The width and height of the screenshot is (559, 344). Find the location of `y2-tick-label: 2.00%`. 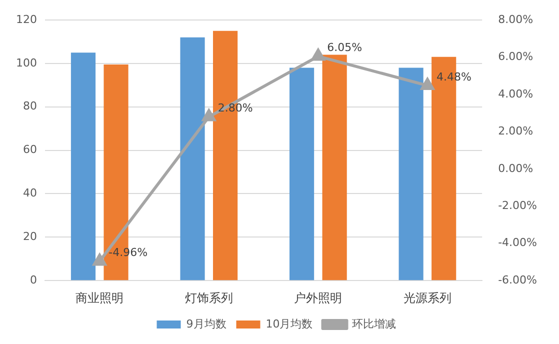

y2-tick-label: 2.00% is located at coordinates (516, 131).